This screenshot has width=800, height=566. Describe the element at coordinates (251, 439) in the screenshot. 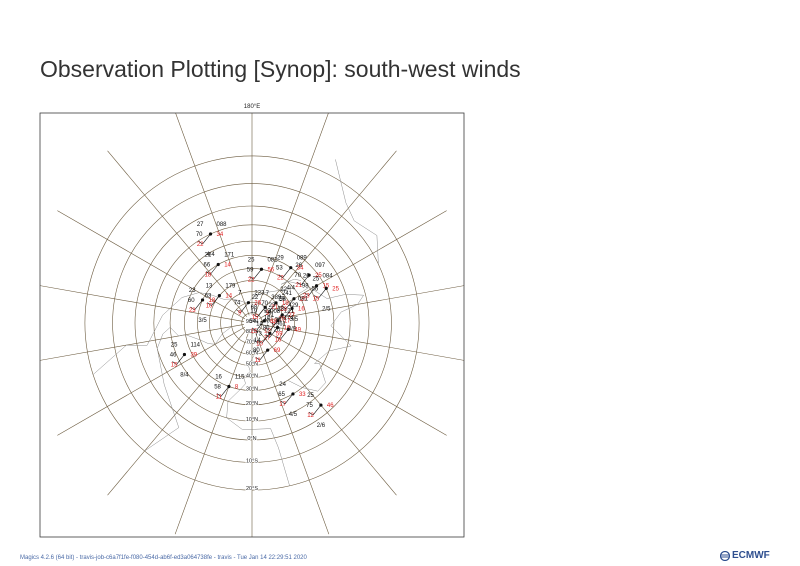

I see `latitude-label: 0°N` at that location.